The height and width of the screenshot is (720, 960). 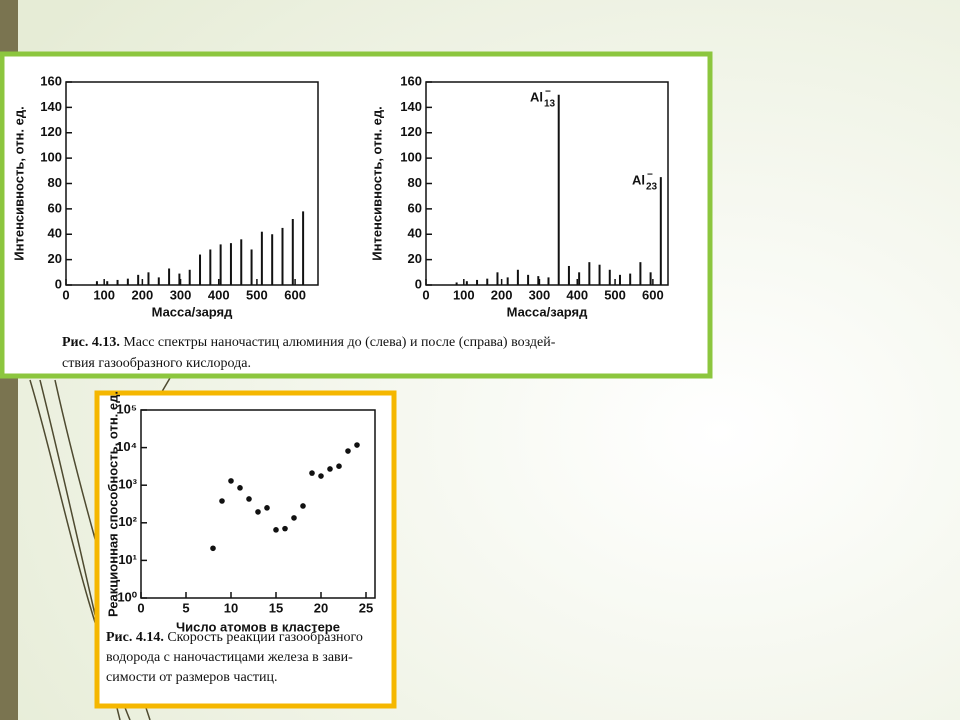 I want to click on caption-label: Рис. 4.14., so click(x=135, y=637).